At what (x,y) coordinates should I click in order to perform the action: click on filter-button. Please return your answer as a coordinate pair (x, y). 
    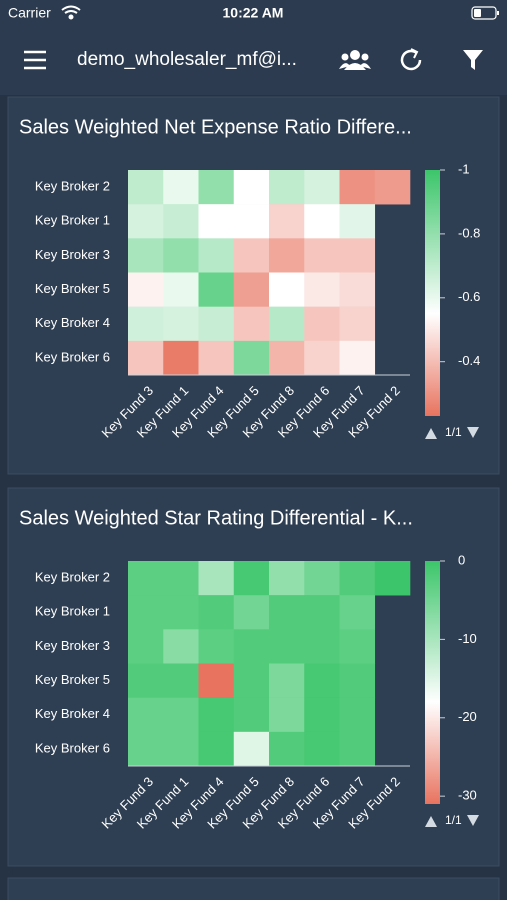
    Looking at the image, I should click on (473, 60).